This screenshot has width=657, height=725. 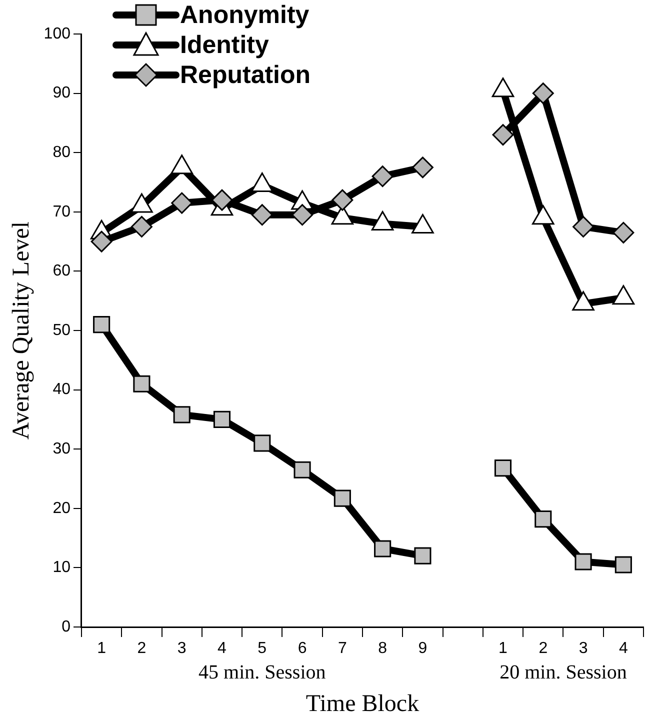 I want to click on x-tick-label: 8, so click(x=383, y=649).